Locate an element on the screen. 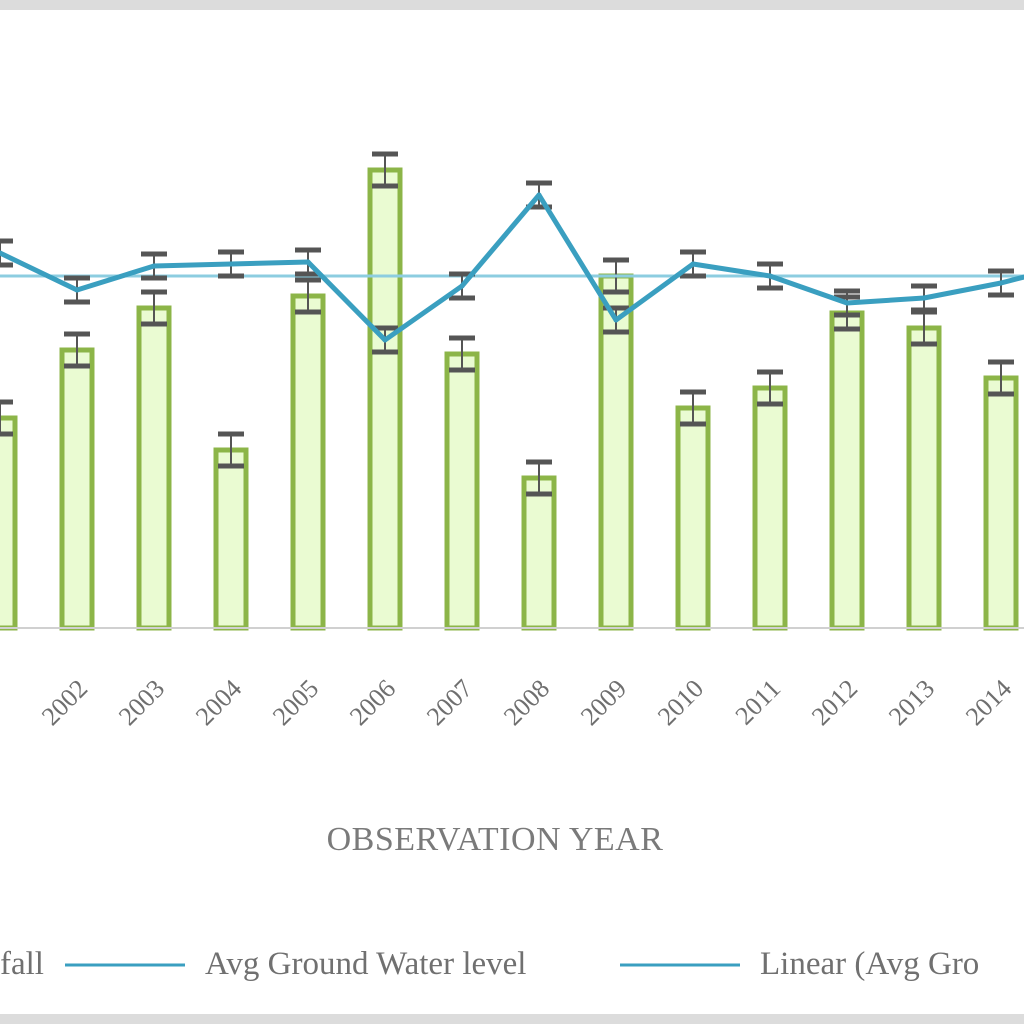 Image resolution: width=1024 pixels, height=1024 pixels. bar-2003 is located at coordinates (154, 468).